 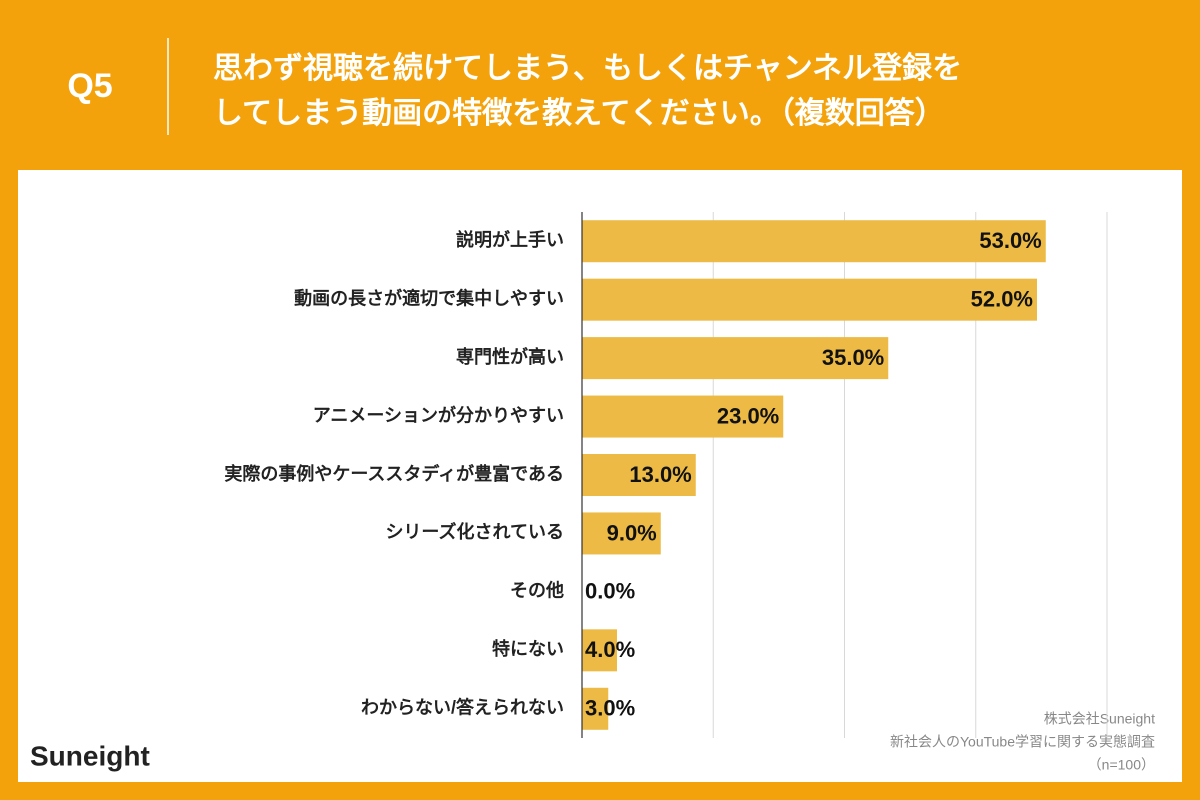 I want to click on y-tick-label: 動画の長さが適切で集中しやすい, so click(x=429, y=297).